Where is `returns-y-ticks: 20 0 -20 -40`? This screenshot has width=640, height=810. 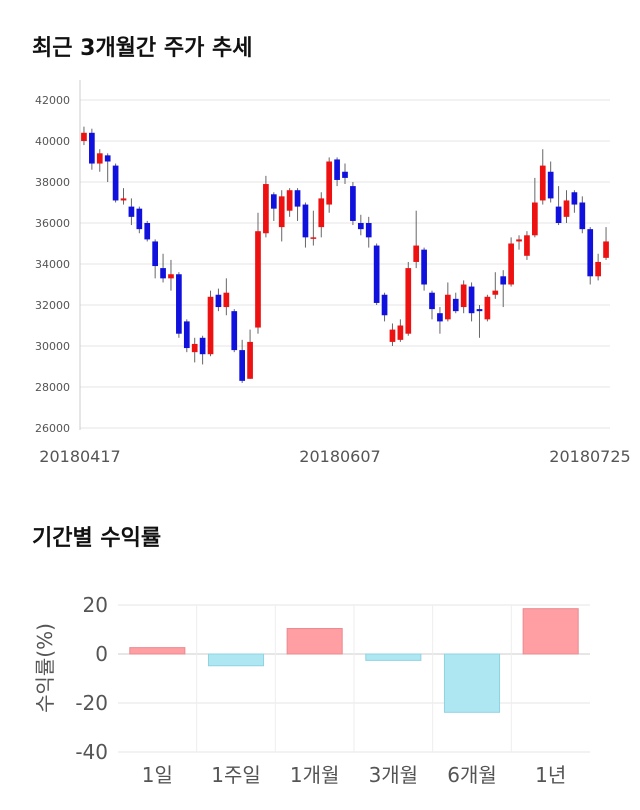
returns-y-ticks: 20 0 -20 -40 is located at coordinates (91, 678).